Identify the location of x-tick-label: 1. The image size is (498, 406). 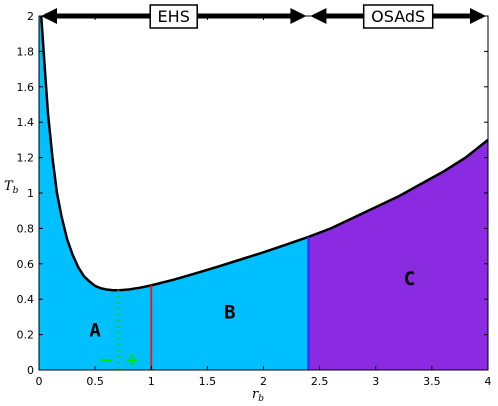
(151, 381).